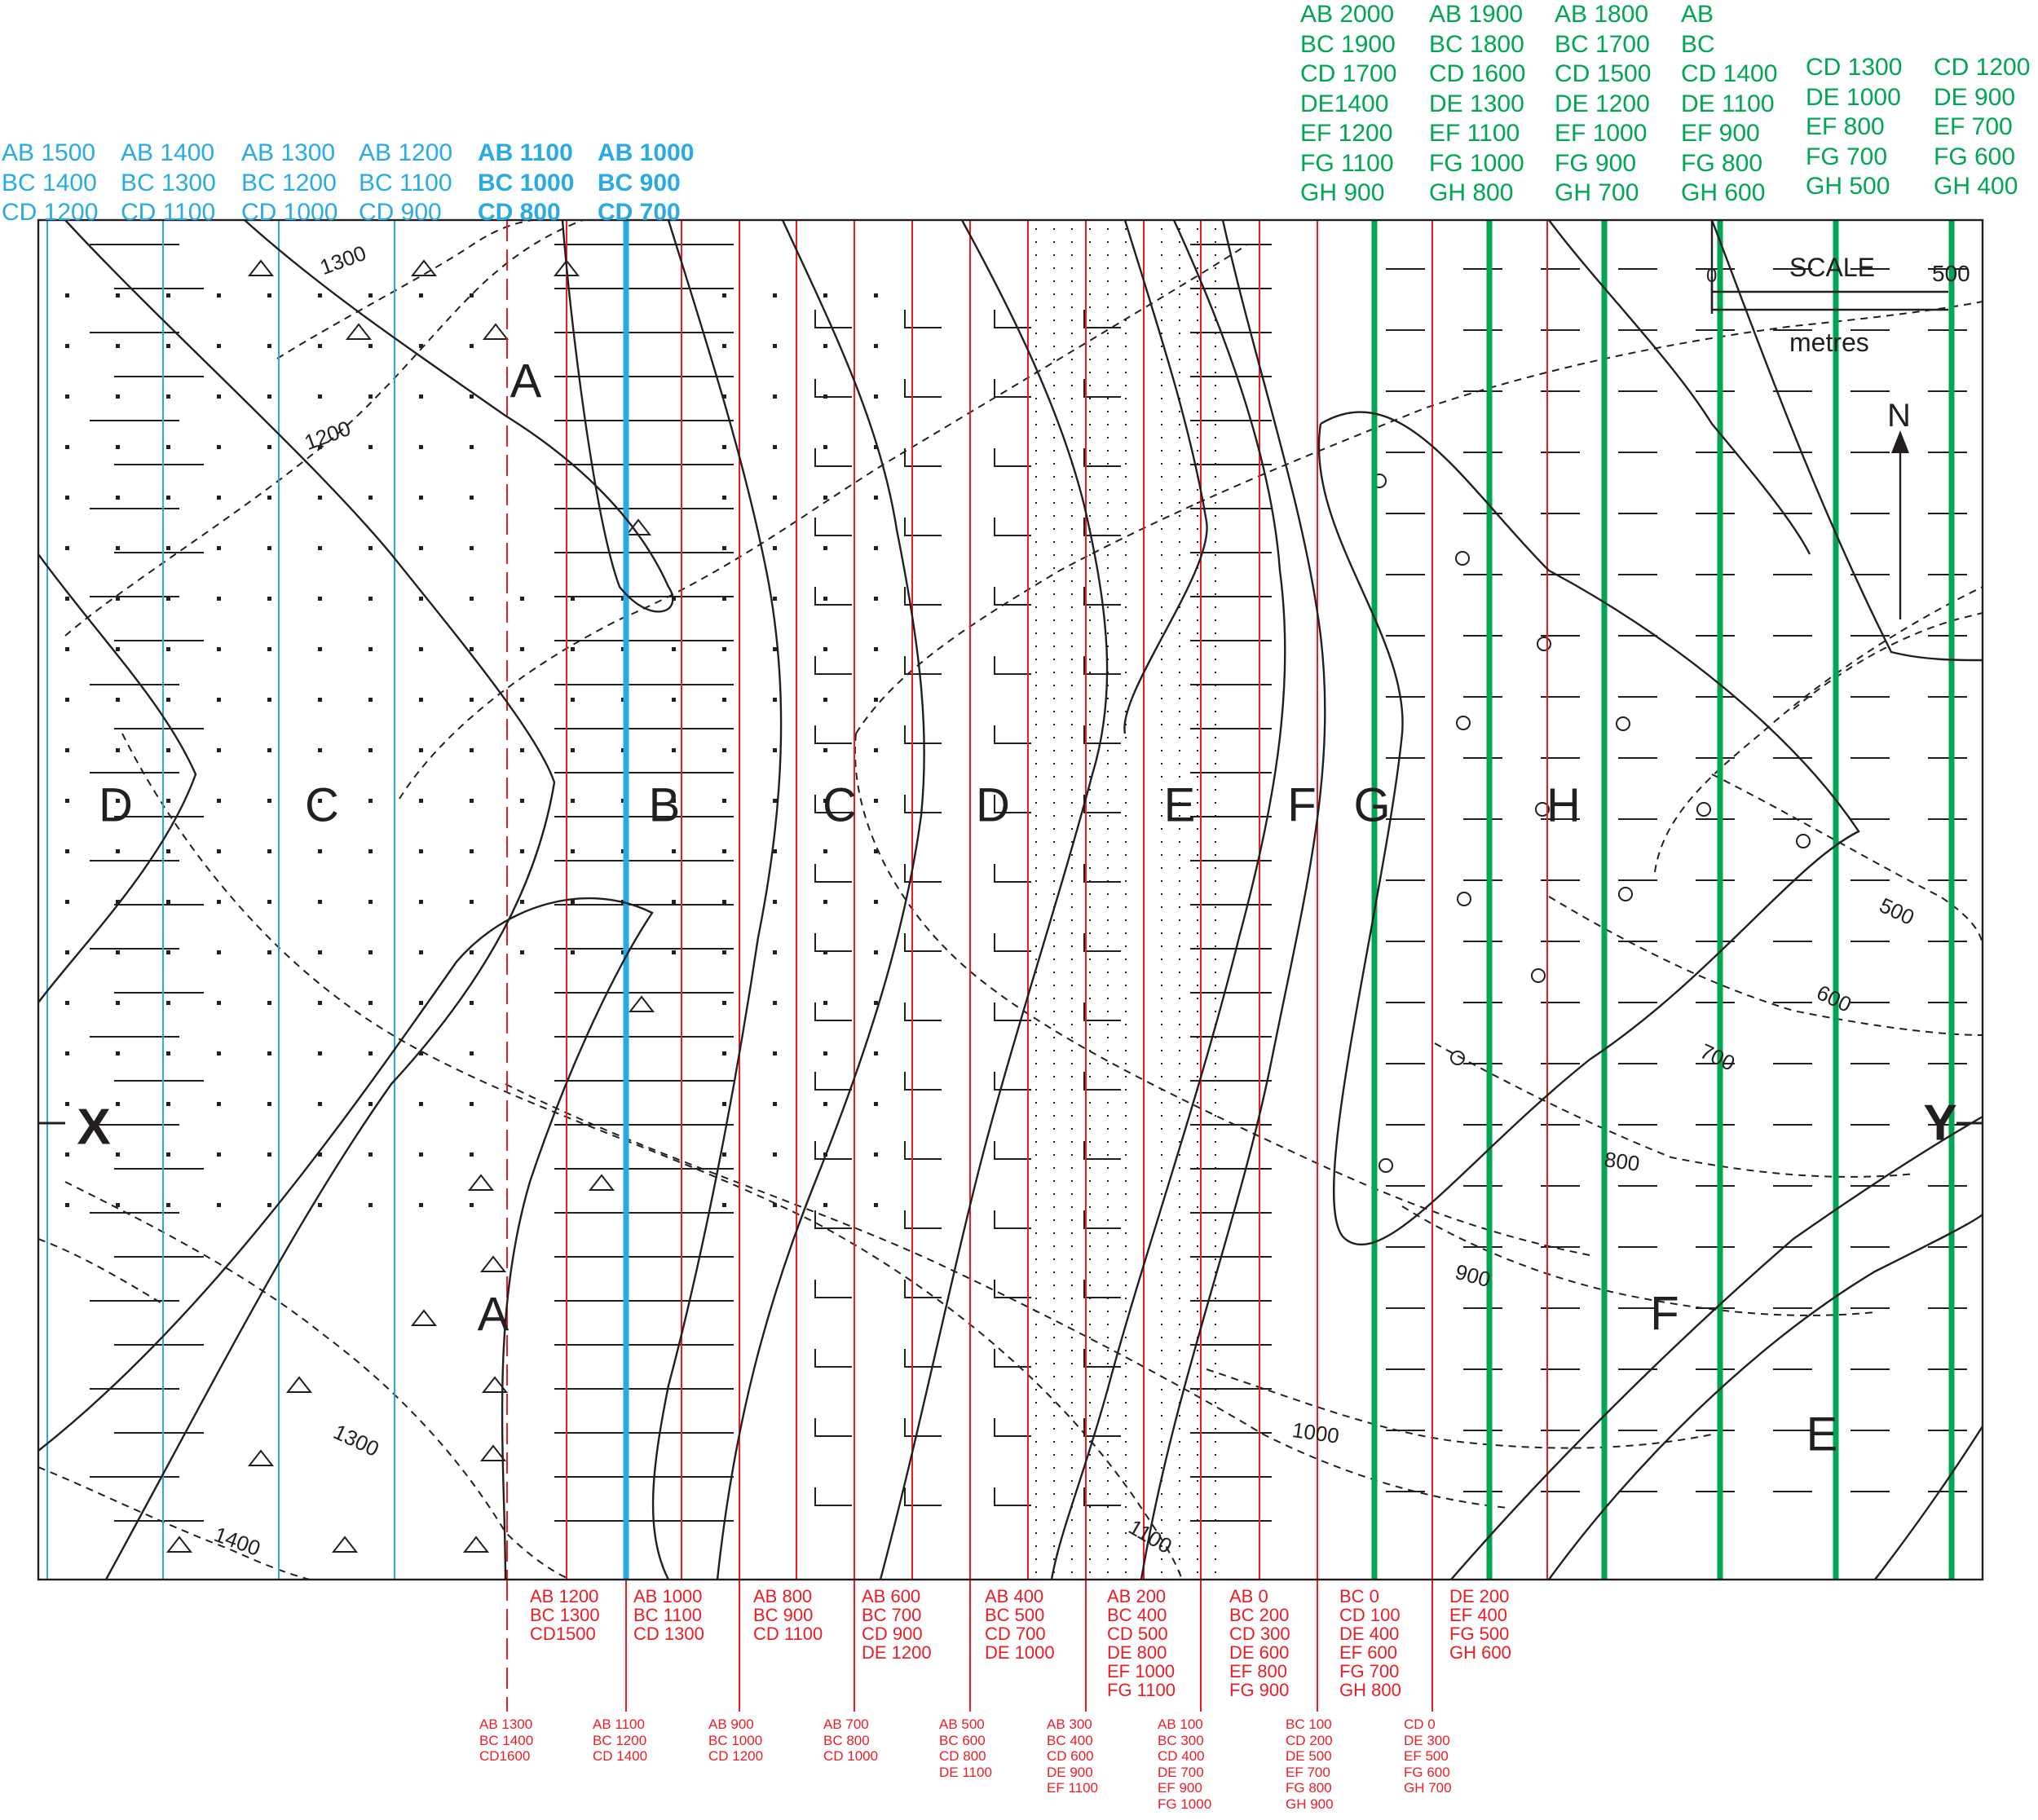  What do you see at coordinates (731, 1724) in the screenshot?
I see `red-strike-label-small-line: AB 900` at bounding box center [731, 1724].